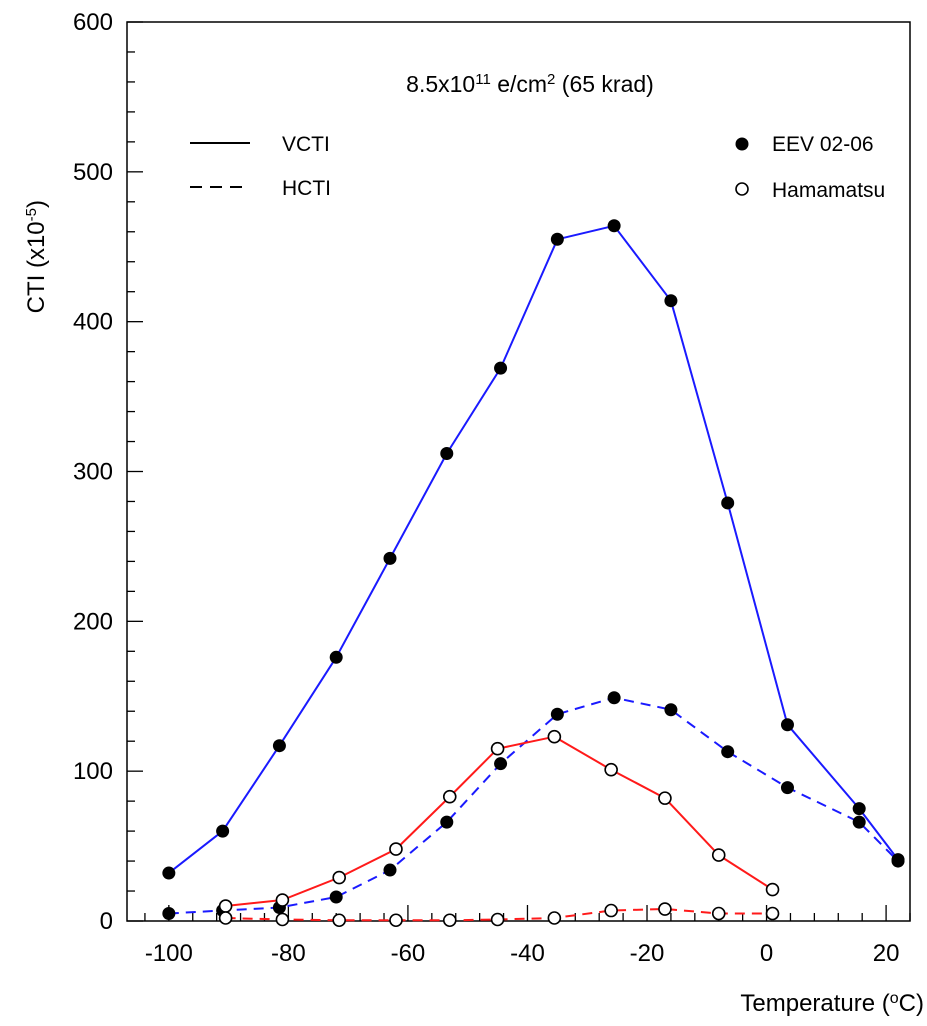 The width and height of the screenshot is (927, 1026). What do you see at coordinates (306, 144) in the screenshot?
I see `legend-label-vcti: VCTI` at bounding box center [306, 144].